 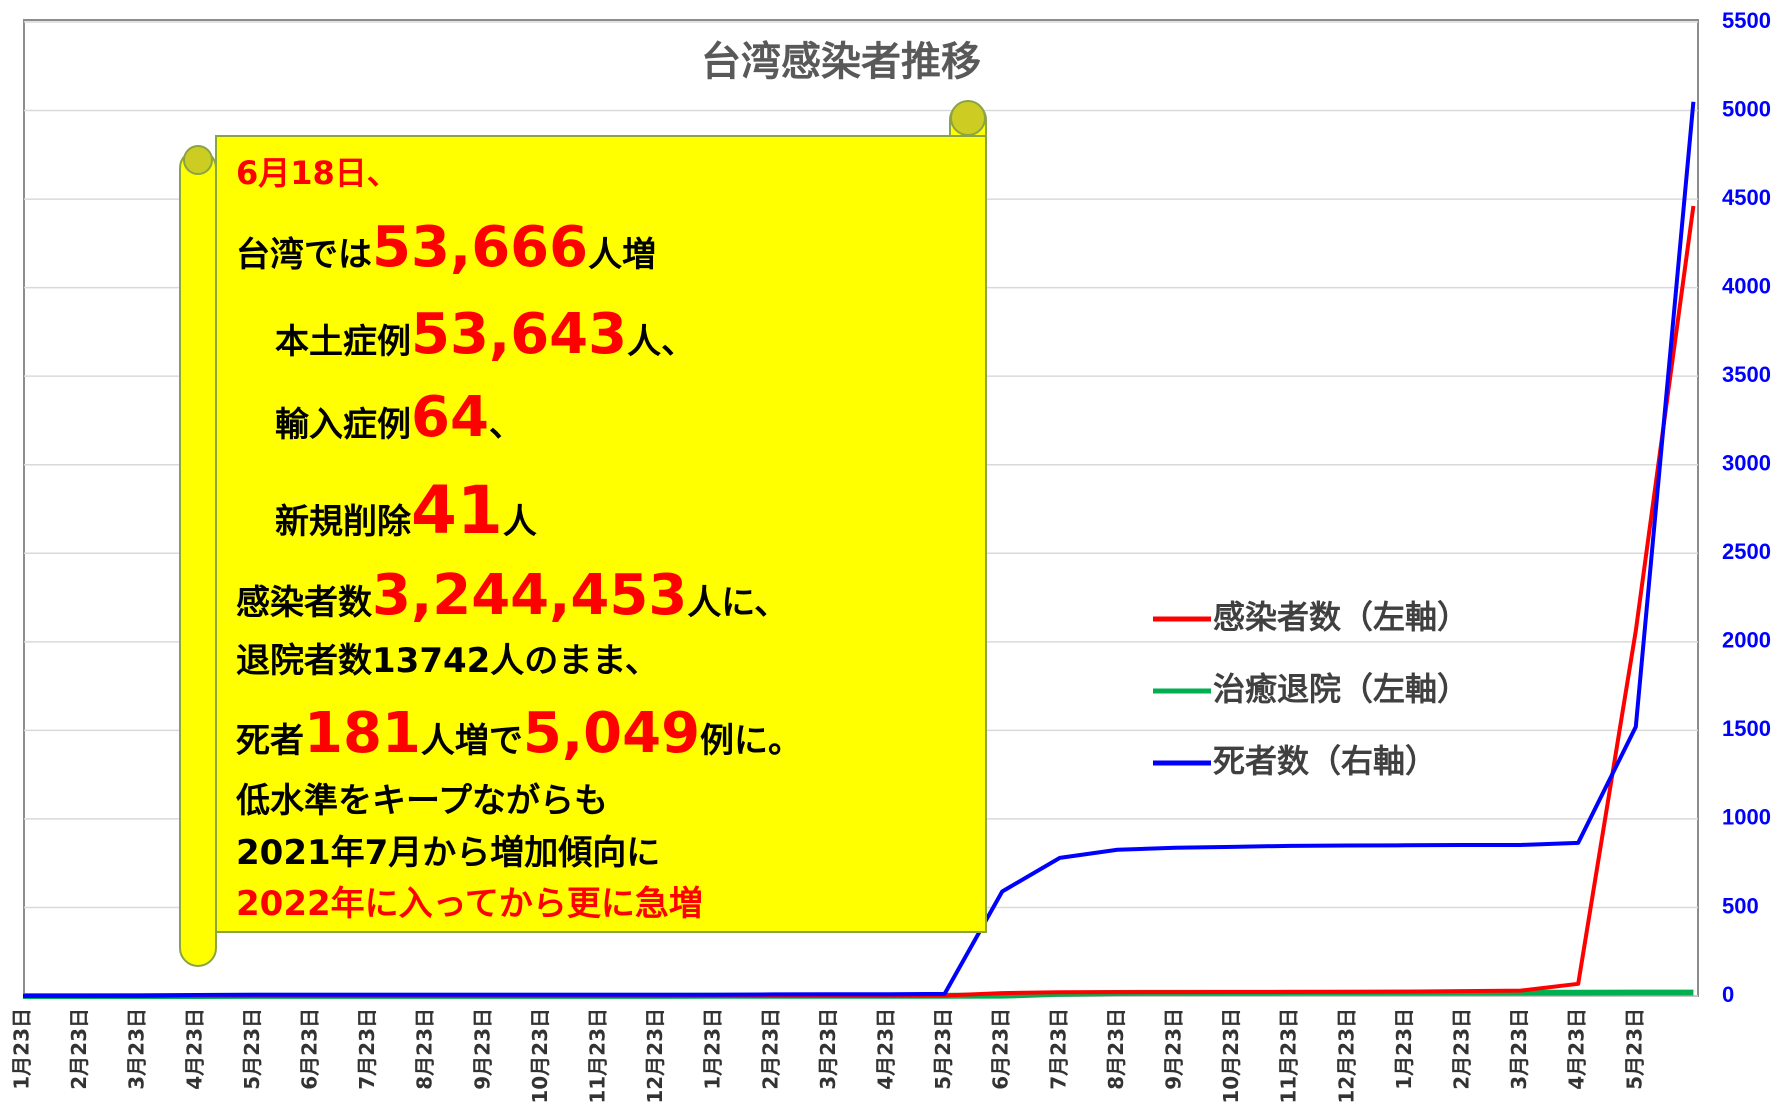 What do you see at coordinates (1740, 905) in the screenshot?
I see `y2-tick-label: 500` at bounding box center [1740, 905].